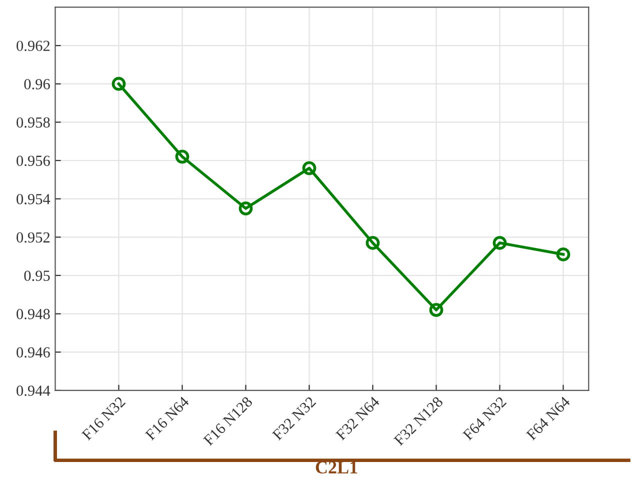  What do you see at coordinates (37, 275) in the screenshot?
I see `y-tick-label: 0.95` at bounding box center [37, 275].